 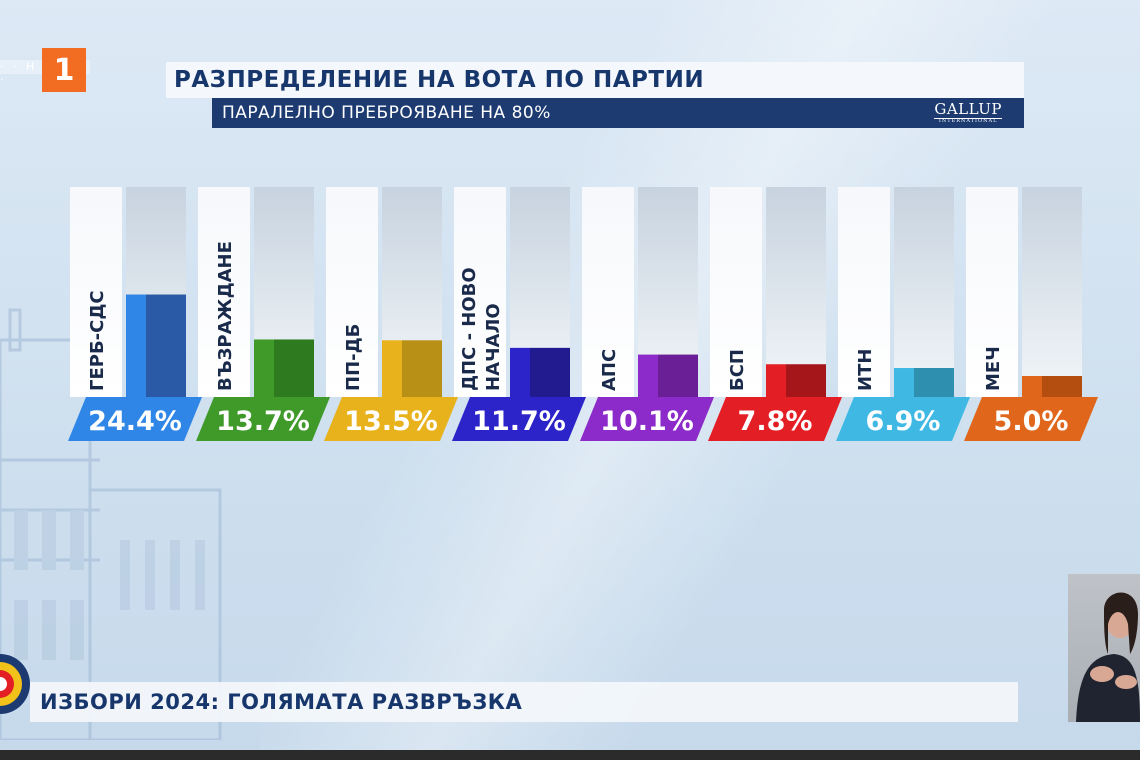 I want to click on value-label: 11.7%, so click(x=519, y=421).